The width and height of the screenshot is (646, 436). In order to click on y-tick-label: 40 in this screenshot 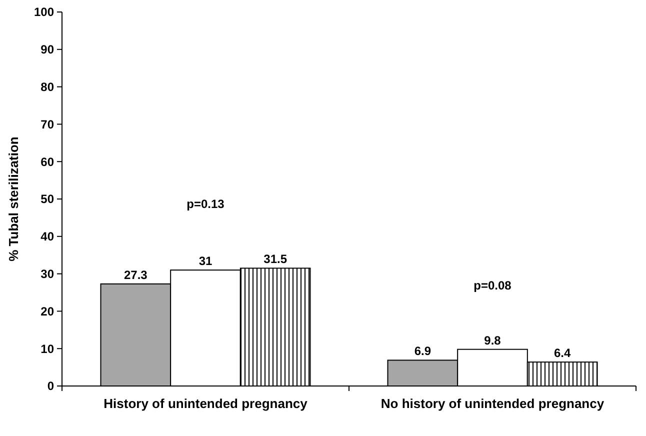, I will do `click(47, 237)`.